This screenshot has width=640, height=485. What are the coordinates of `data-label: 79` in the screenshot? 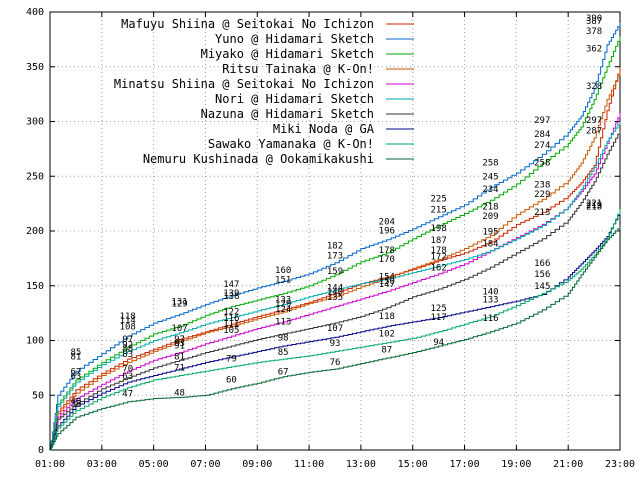 It's located at (231, 359).